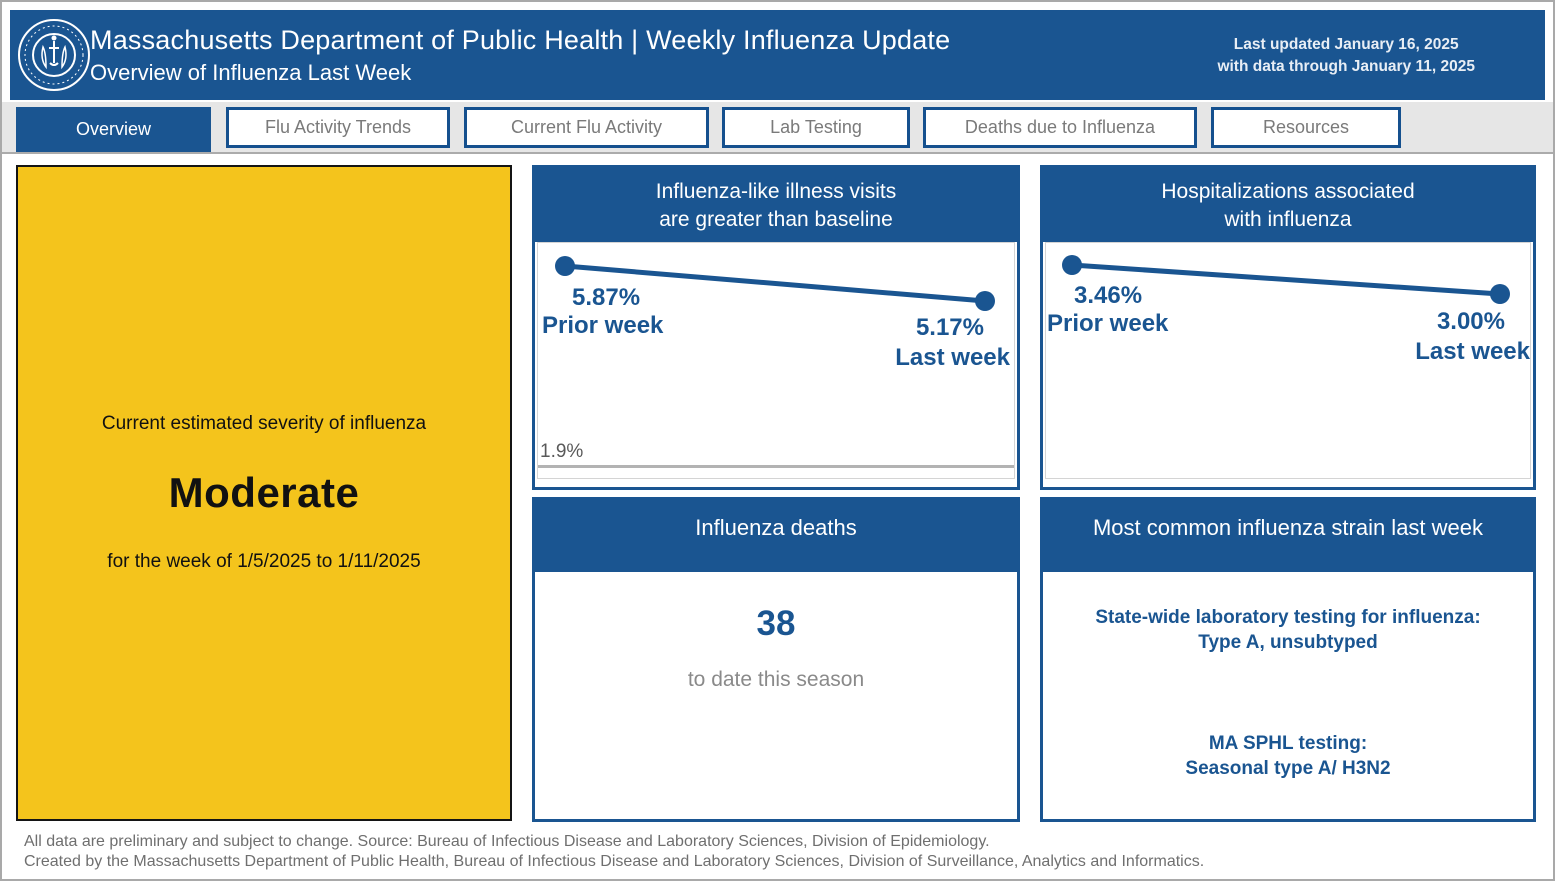 This screenshot has width=1555, height=881. I want to click on statewide-line2: Type A, unsubtyped, so click(1288, 642).